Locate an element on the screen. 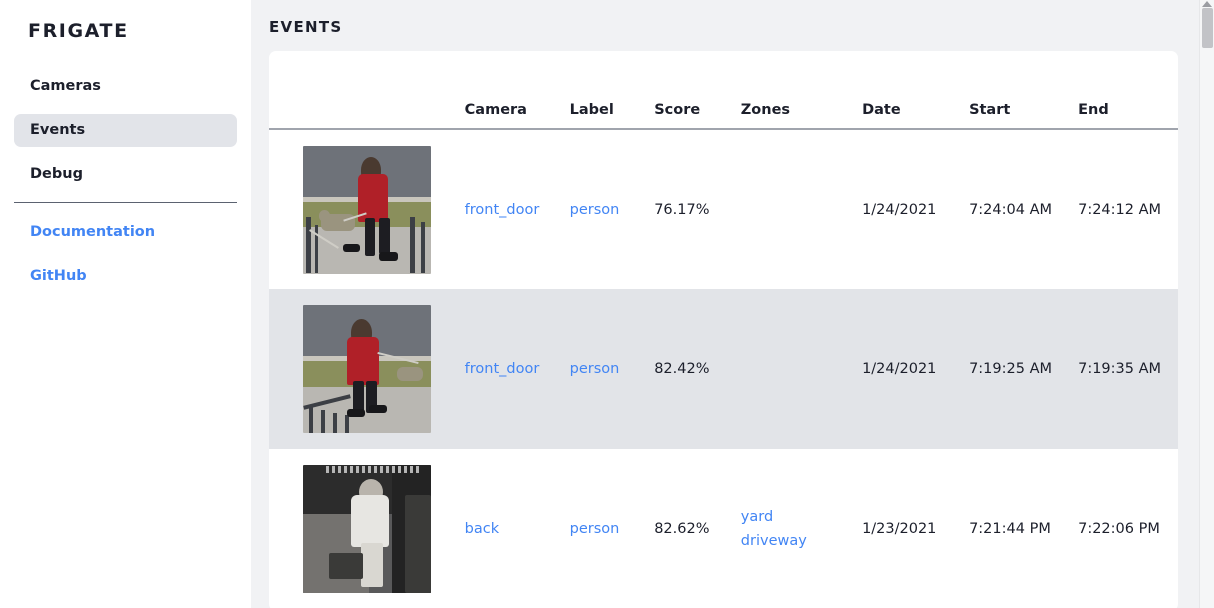 This screenshot has width=1214, height=608. sidebar-link-documentation: Documentation is located at coordinates (93, 232).